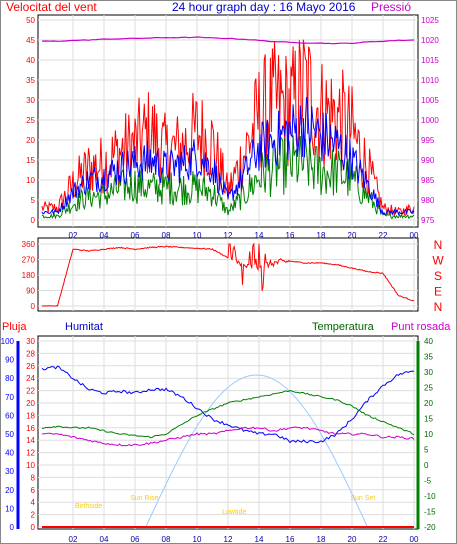 The image size is (457, 544). Describe the element at coordinates (29, 275) in the screenshot. I see `direction-y-tick: 180` at that location.